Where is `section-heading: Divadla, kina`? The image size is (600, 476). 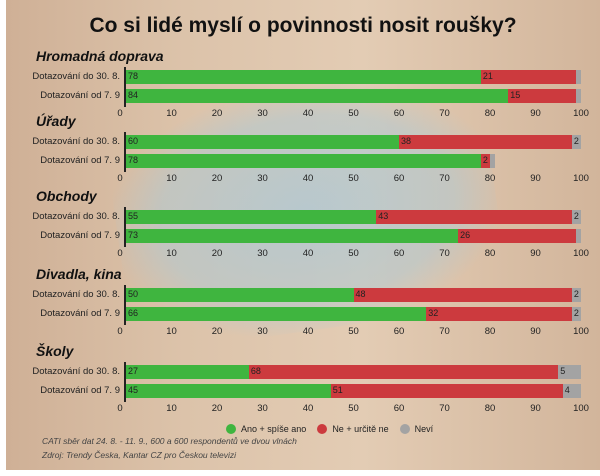 section-heading: Divadla, kina is located at coordinates (79, 274).